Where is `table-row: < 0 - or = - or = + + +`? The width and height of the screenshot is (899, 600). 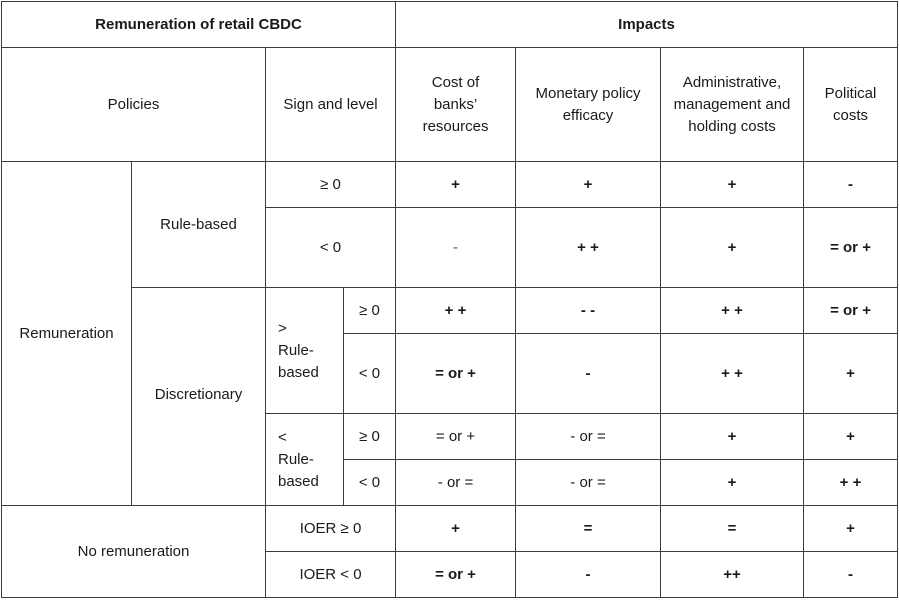
table-row: < 0 - or = - or = + + + is located at coordinates (450, 482).